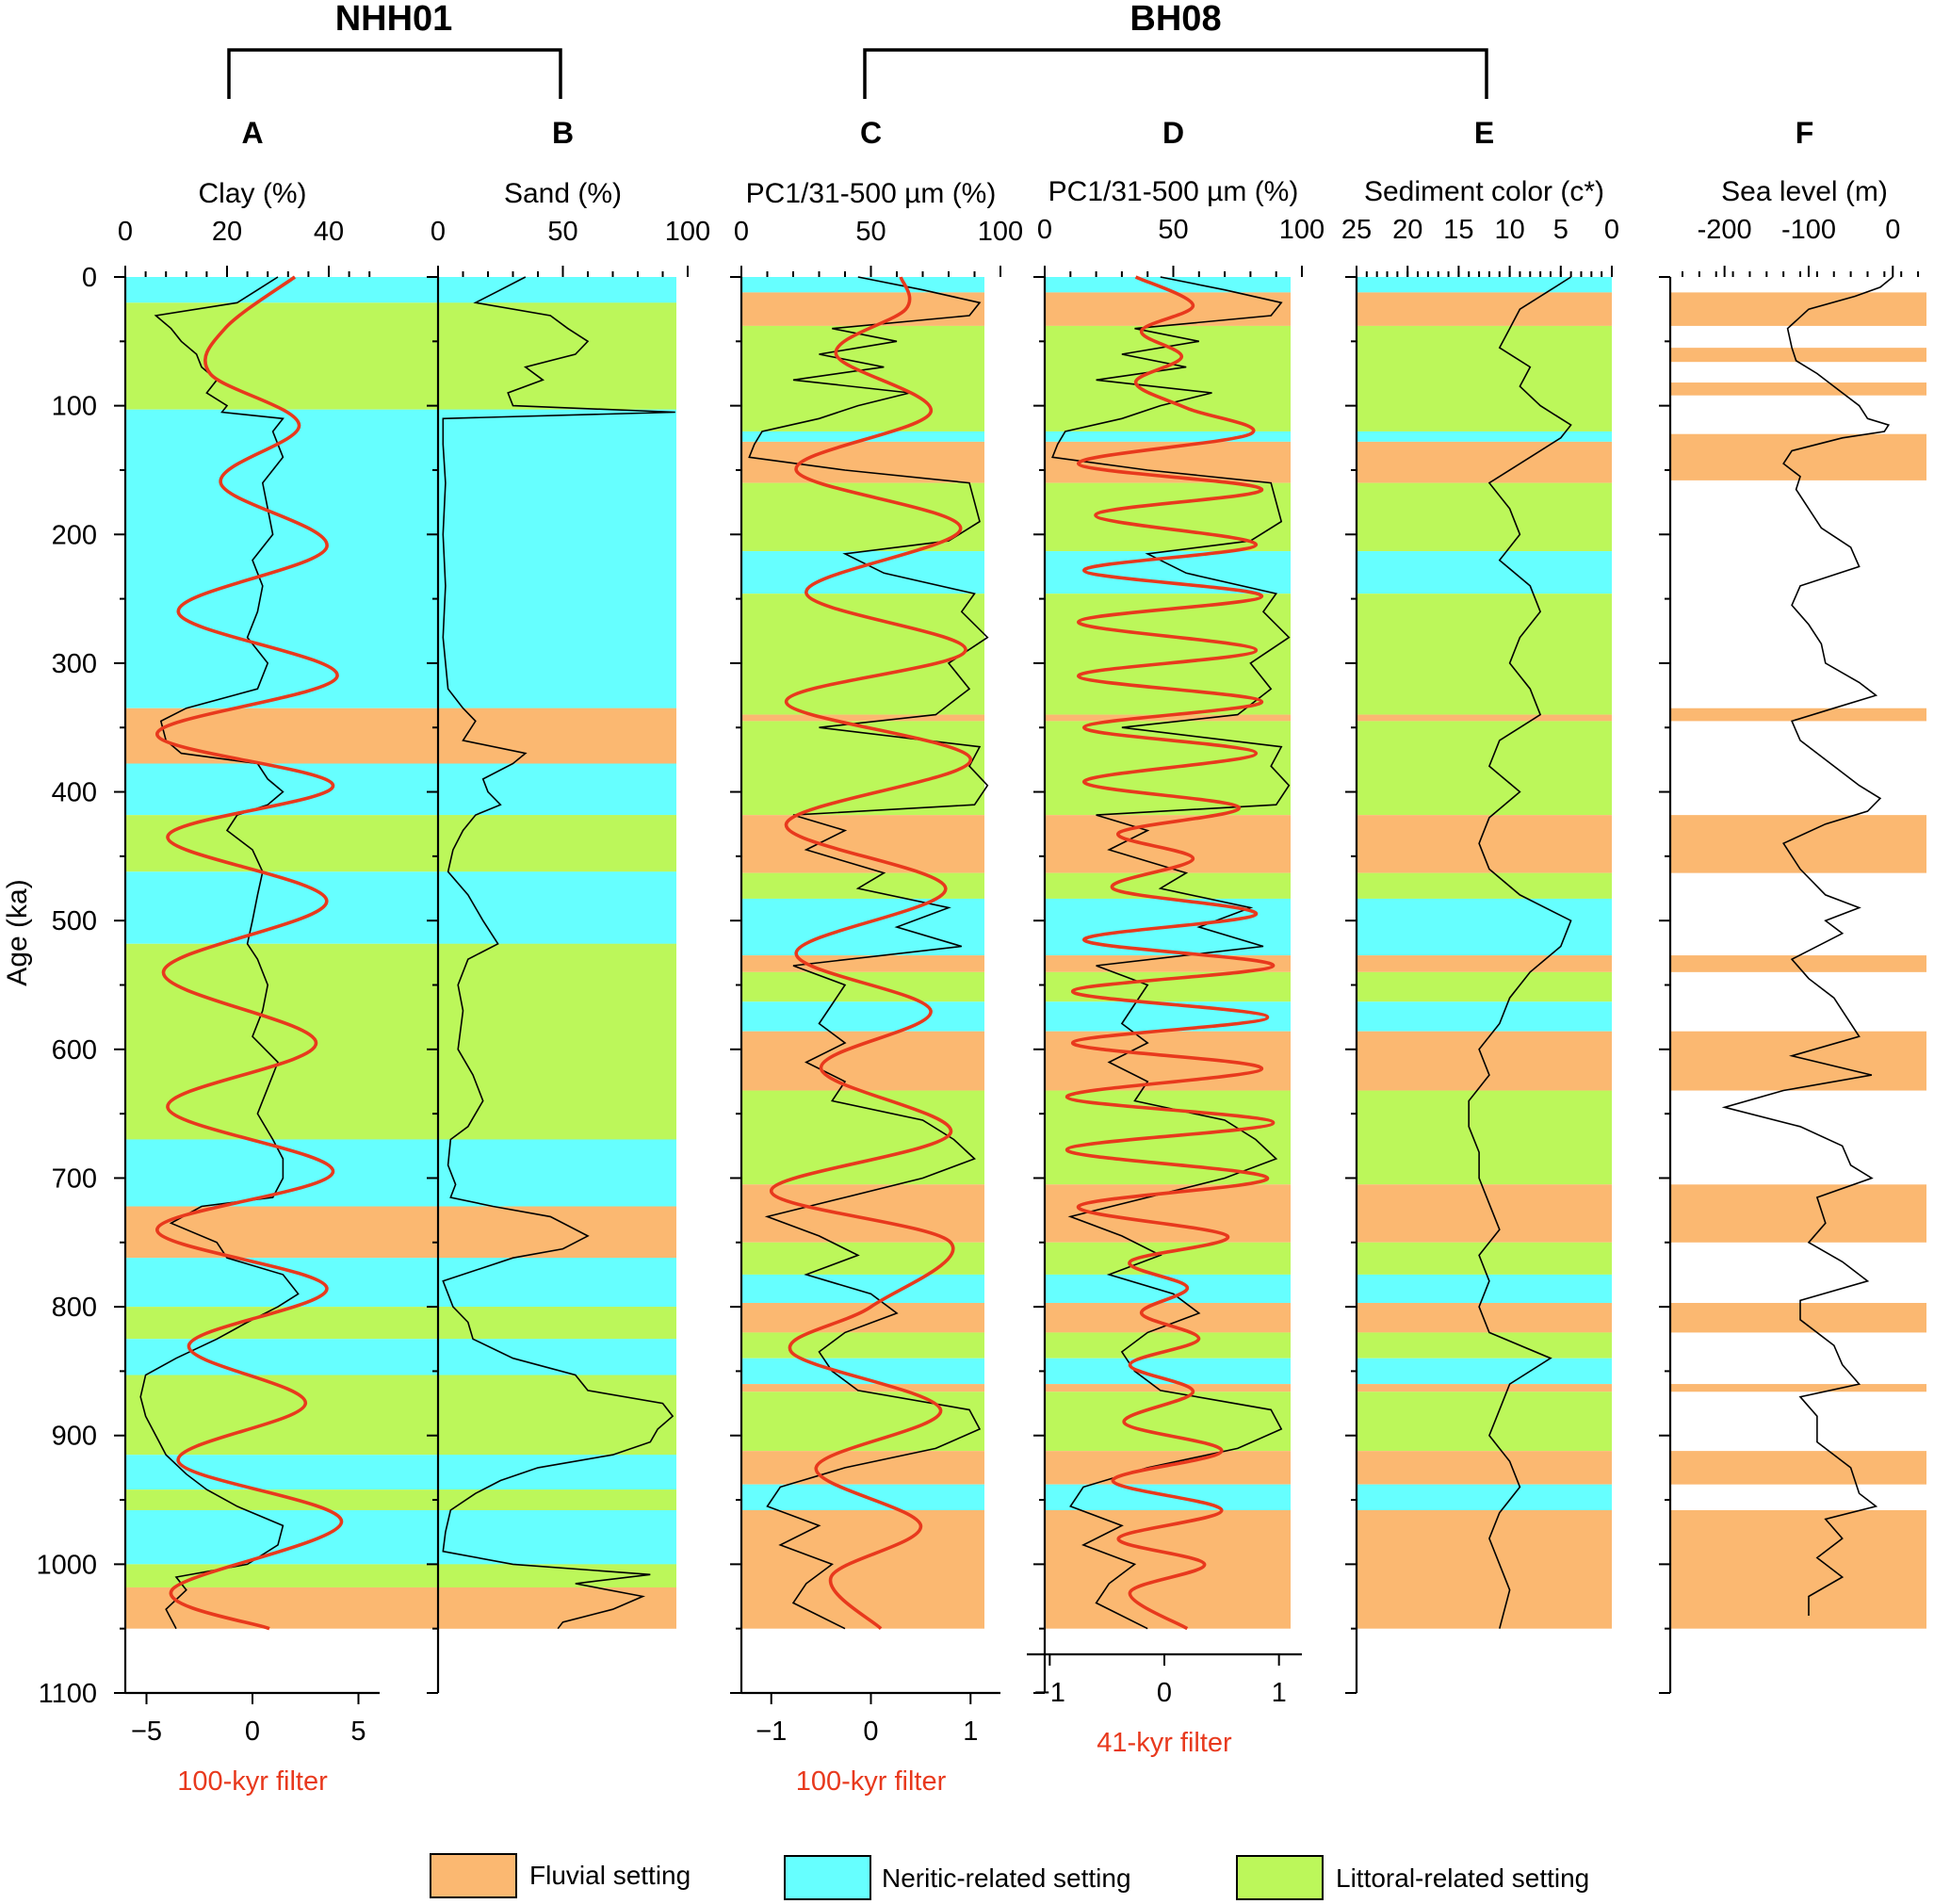  What do you see at coordinates (329, 232) in the screenshot?
I see `top-tick-label: 40` at bounding box center [329, 232].